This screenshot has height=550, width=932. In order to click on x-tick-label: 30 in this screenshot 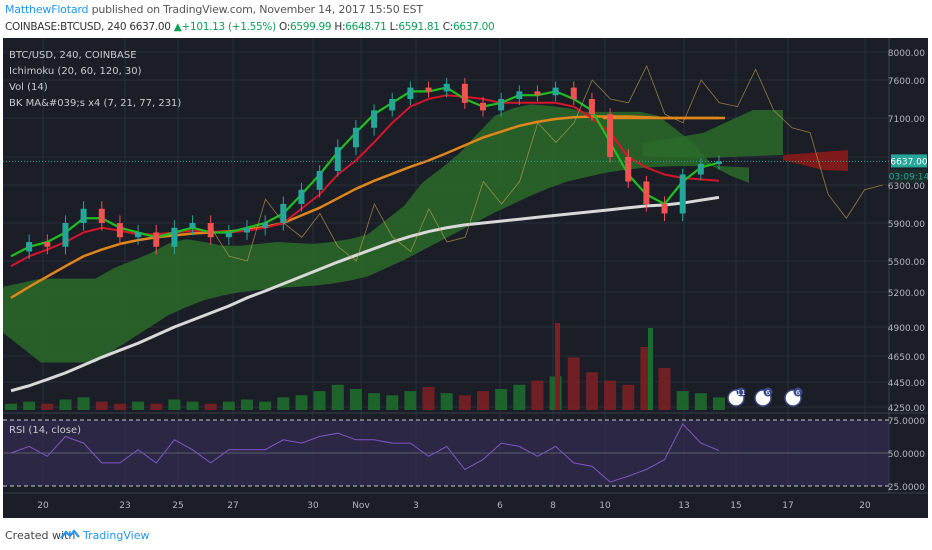, I will do `click(313, 506)`.